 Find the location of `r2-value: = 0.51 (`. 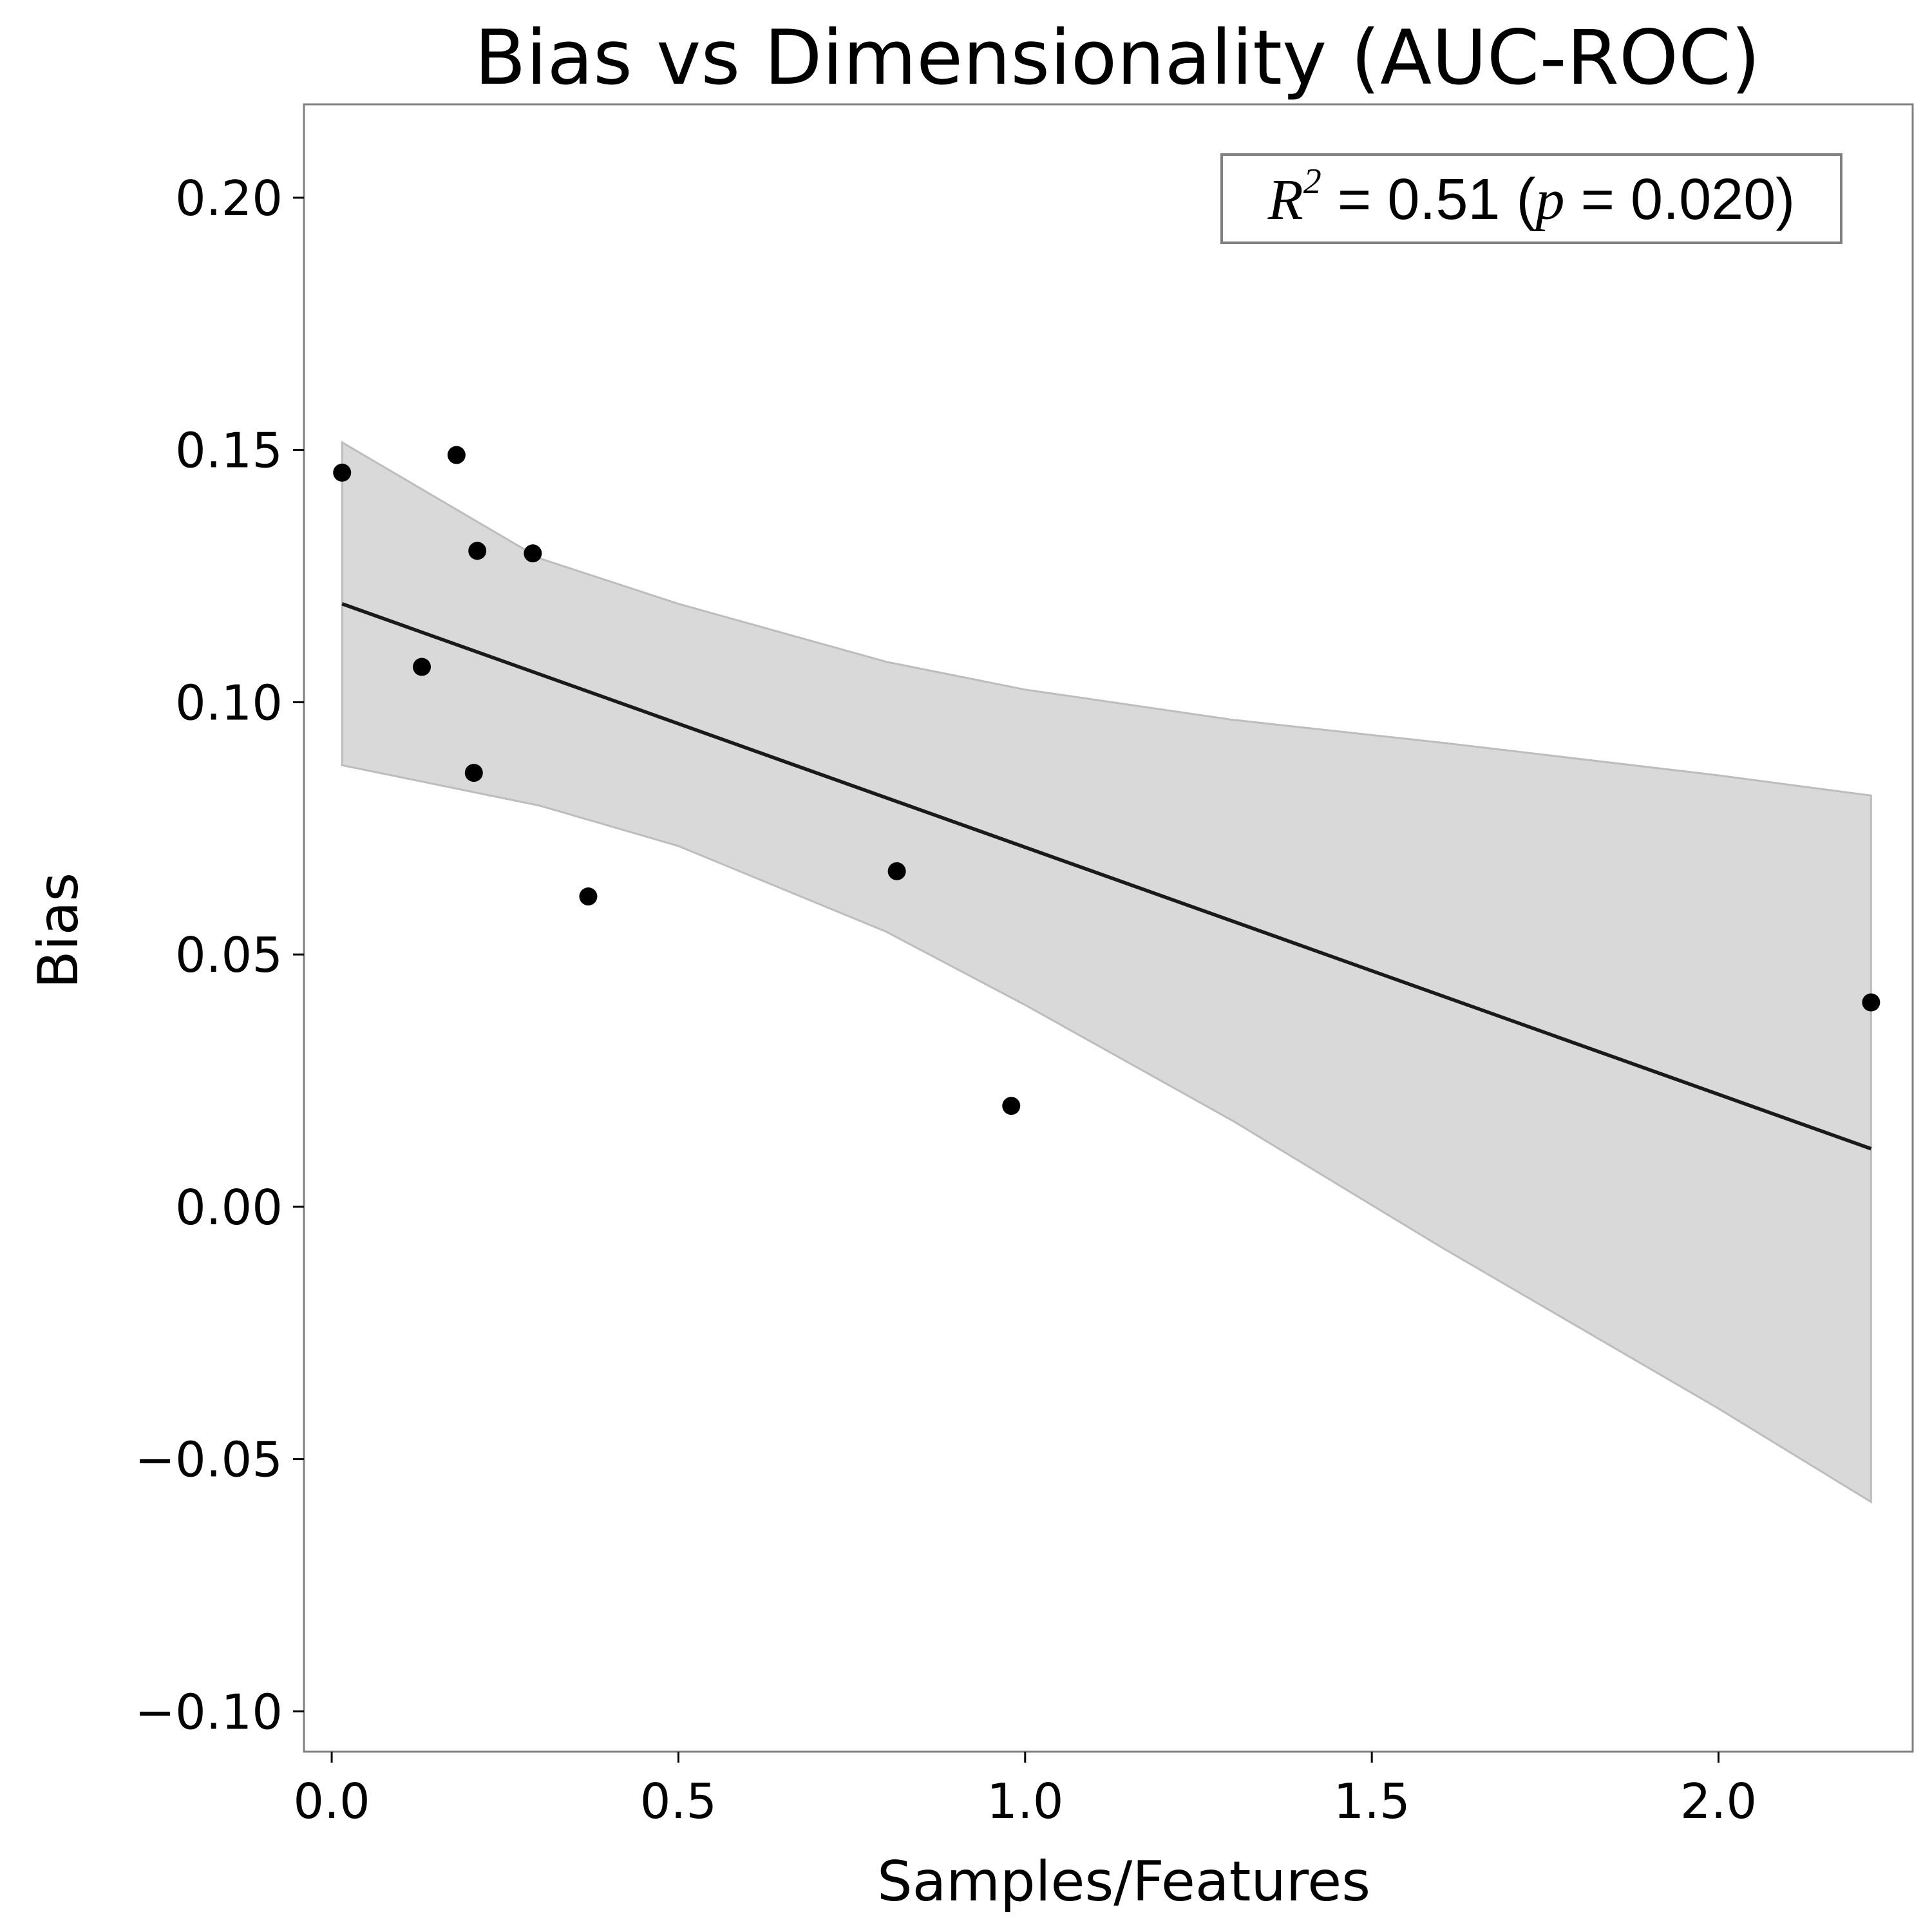

r2-value: = 0.51 ( is located at coordinates (1428, 199).